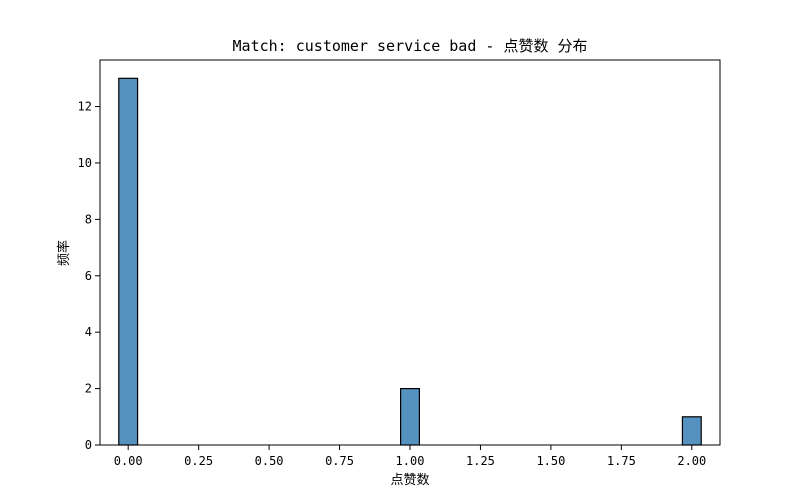 The height and width of the screenshot is (500, 800). I want to click on x-tick-label-5: 1.25, so click(480, 461).